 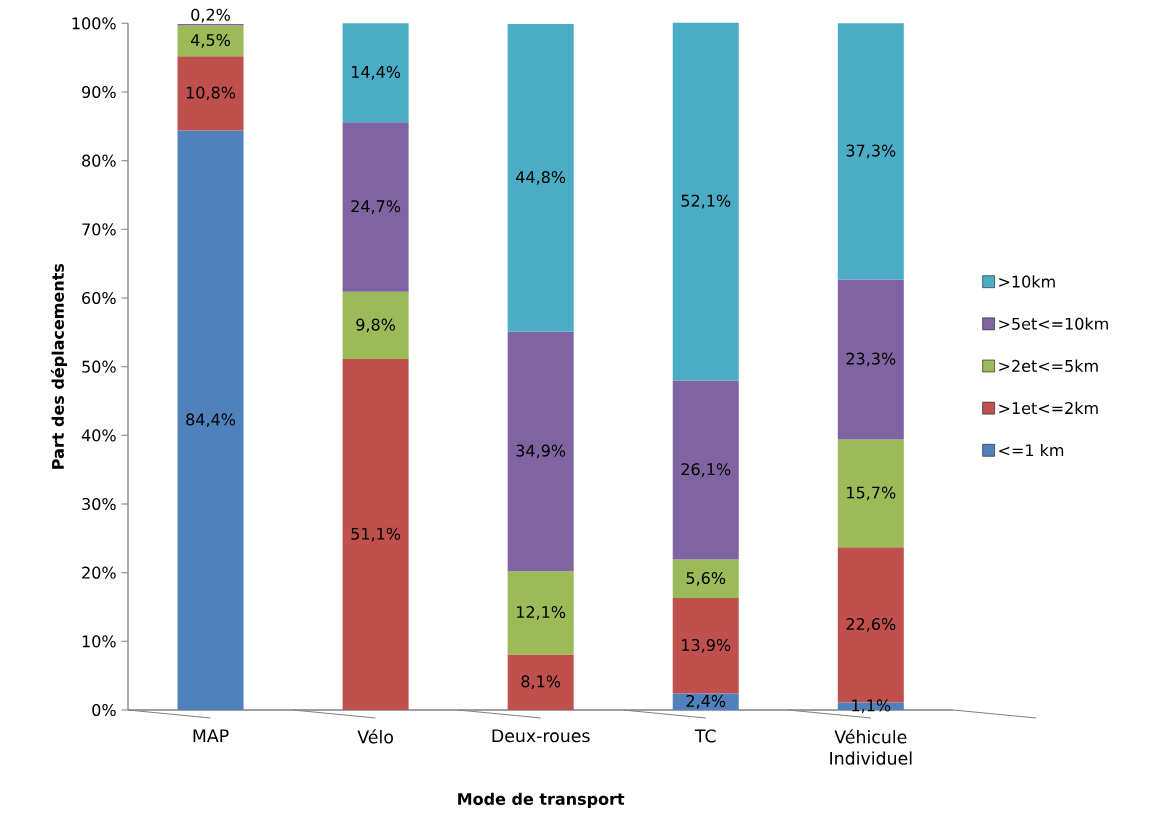 I want to click on data-label: 15,7%, so click(x=871, y=493).